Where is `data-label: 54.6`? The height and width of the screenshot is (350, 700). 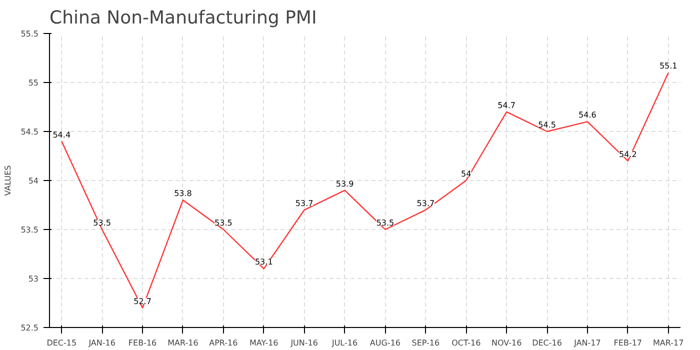
data-label: 54.6 is located at coordinates (587, 115).